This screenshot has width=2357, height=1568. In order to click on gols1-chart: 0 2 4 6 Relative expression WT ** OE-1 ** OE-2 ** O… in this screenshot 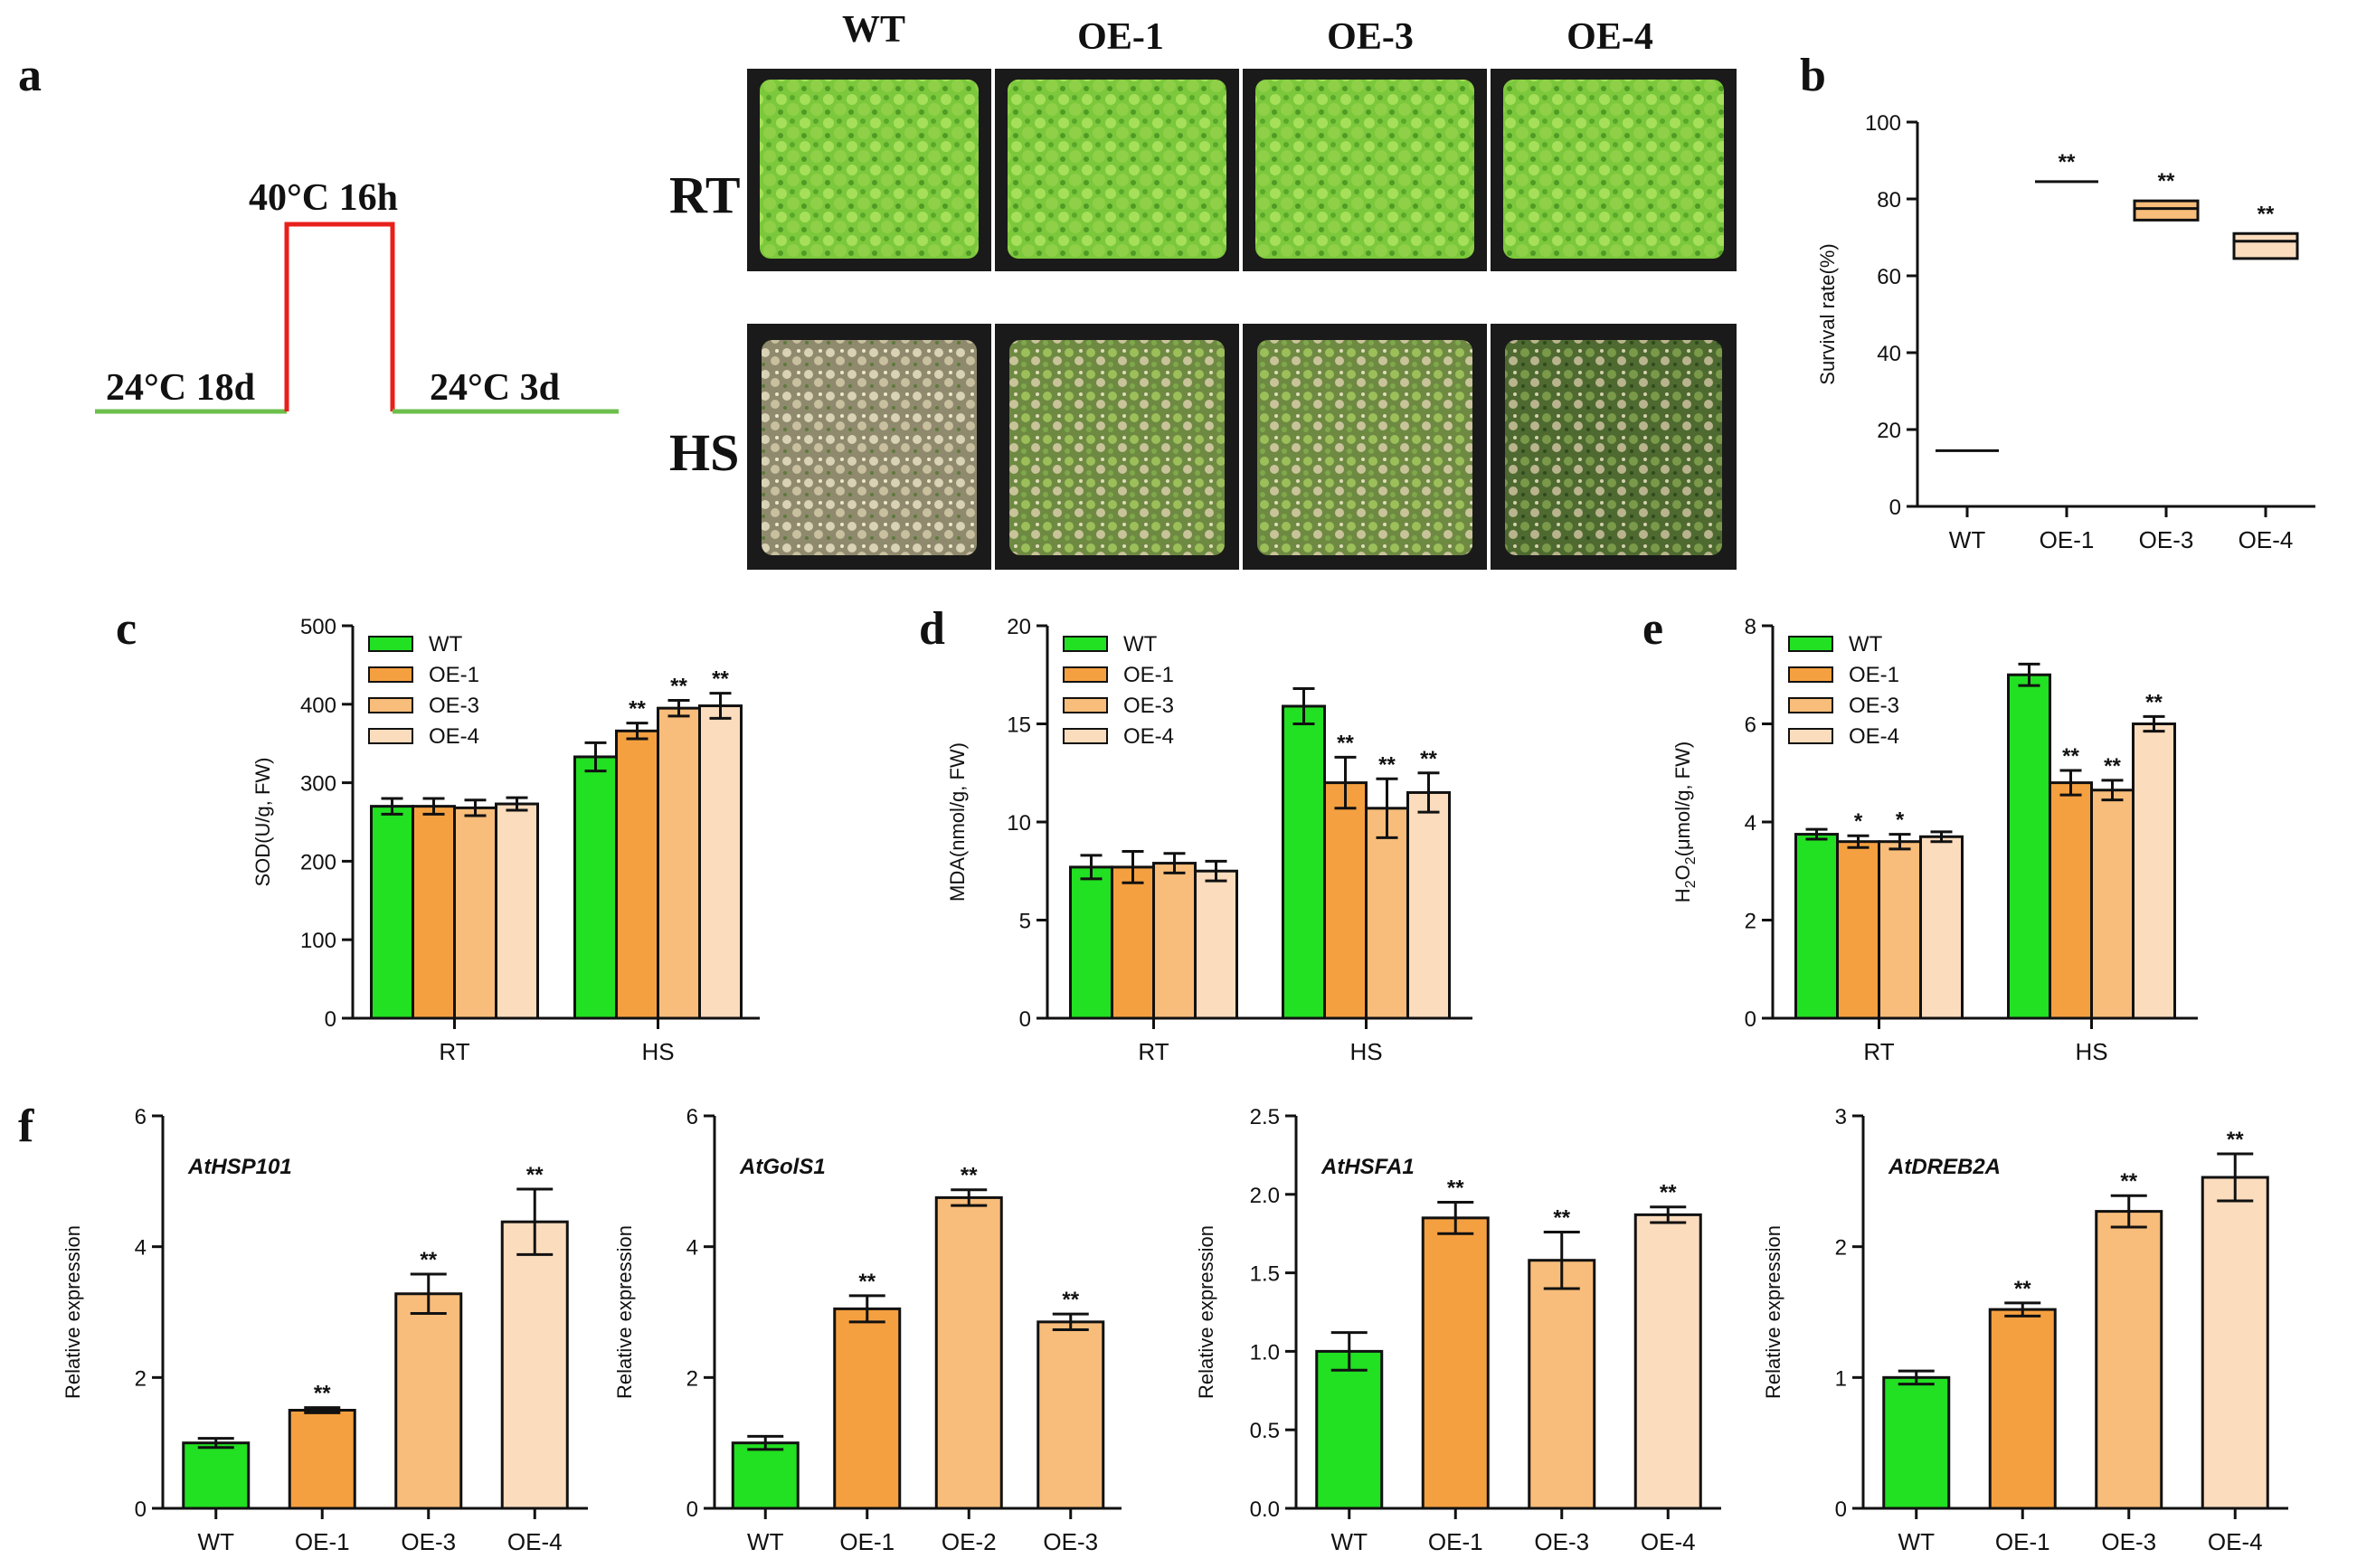, I will do `click(867, 1330)`.